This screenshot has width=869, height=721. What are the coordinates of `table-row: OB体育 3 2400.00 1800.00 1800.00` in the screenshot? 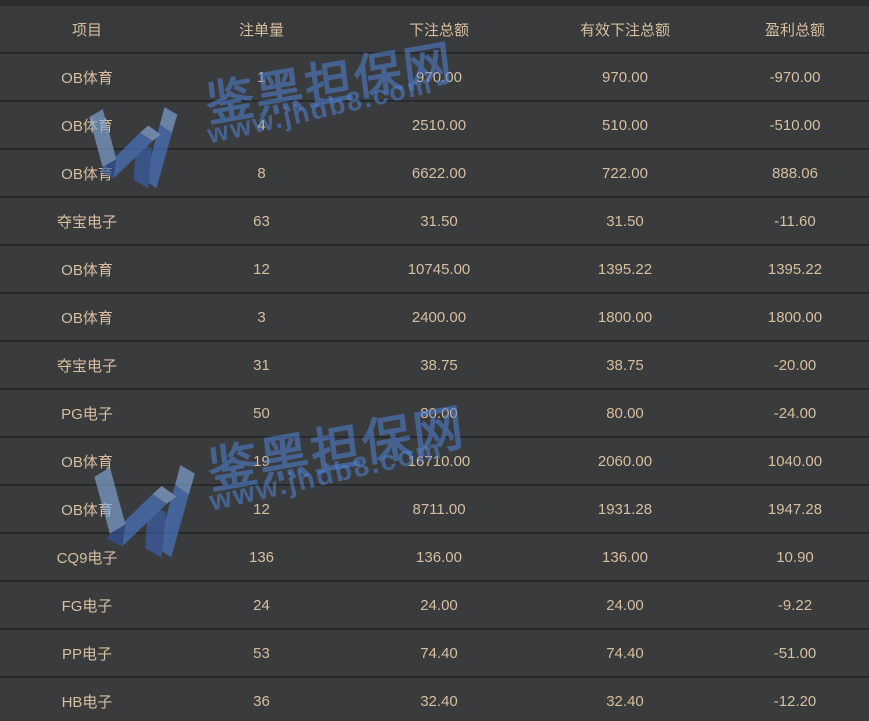 It's located at (434, 317).